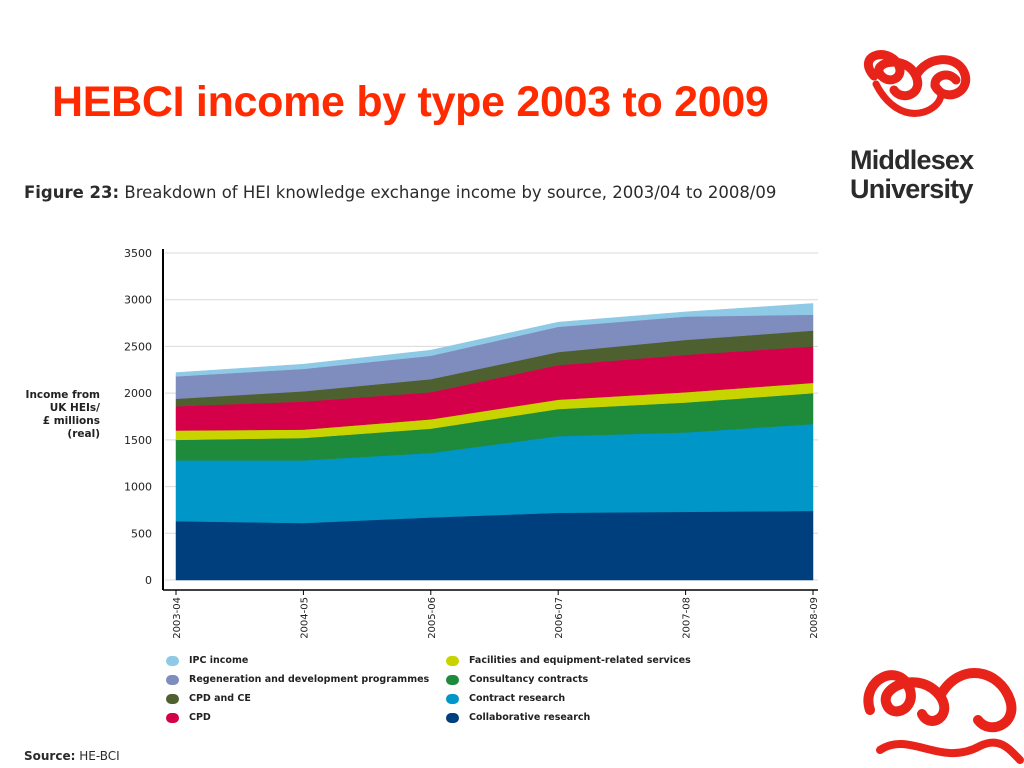 This screenshot has height=768, width=1024. What do you see at coordinates (687, 618) in the screenshot?
I see `x-tick-label: 2007-08` at bounding box center [687, 618].